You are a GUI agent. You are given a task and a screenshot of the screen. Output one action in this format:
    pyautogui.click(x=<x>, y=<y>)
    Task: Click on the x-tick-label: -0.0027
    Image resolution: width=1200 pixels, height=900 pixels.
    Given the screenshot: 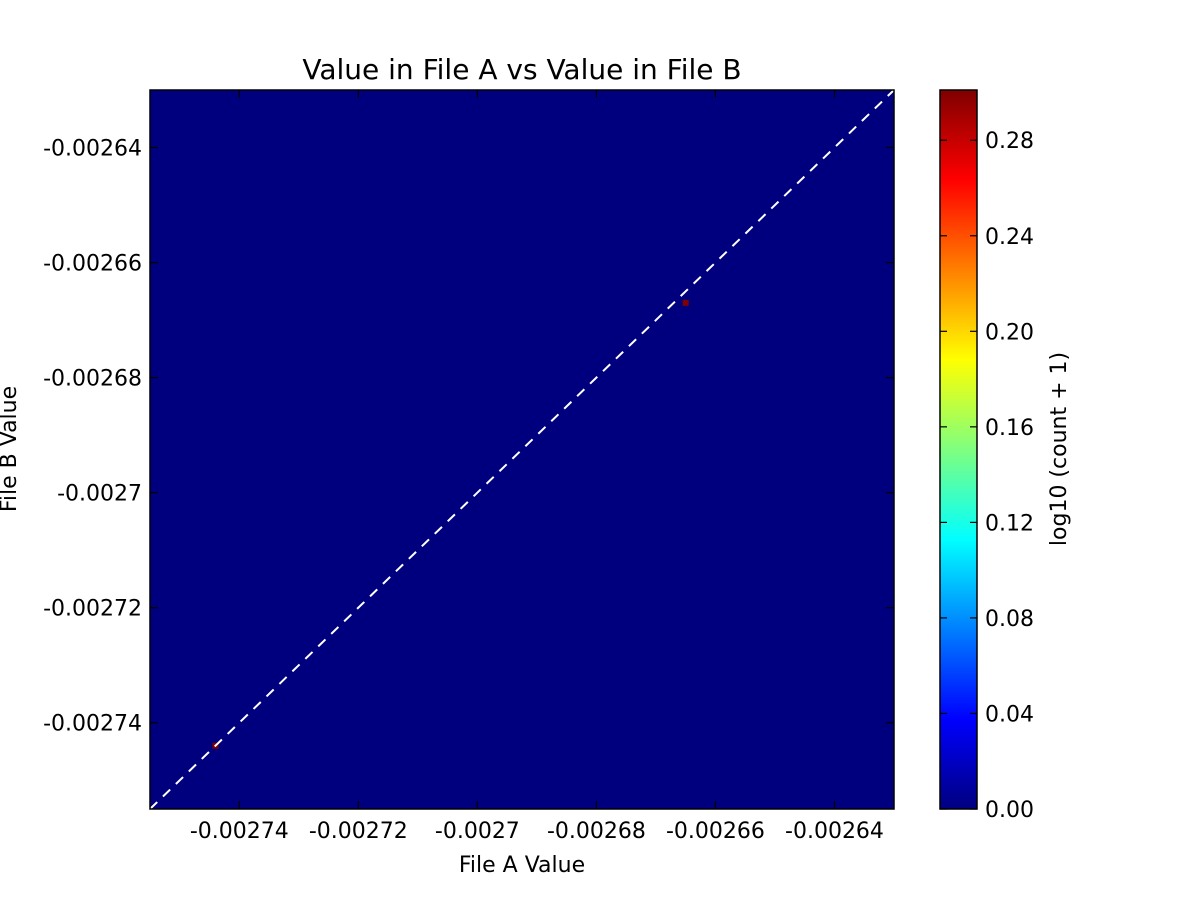 What is the action you would take?
    pyautogui.click(x=477, y=831)
    